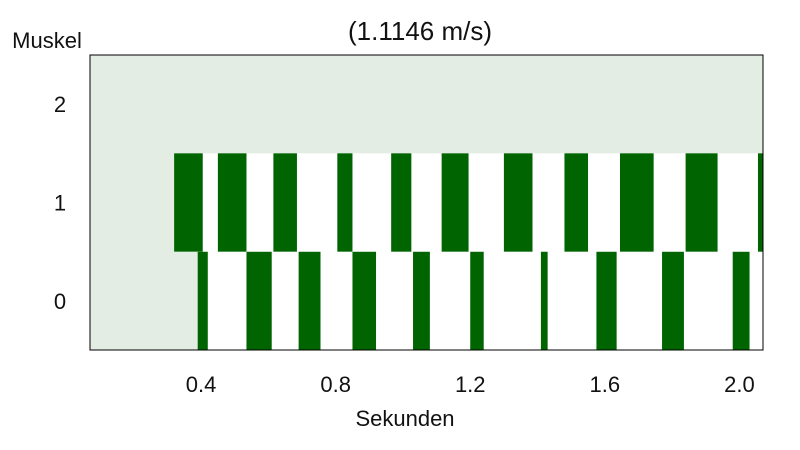 The width and height of the screenshot is (800, 450). What do you see at coordinates (201, 384) in the screenshot?
I see `x-tick-label: 0.4` at bounding box center [201, 384].